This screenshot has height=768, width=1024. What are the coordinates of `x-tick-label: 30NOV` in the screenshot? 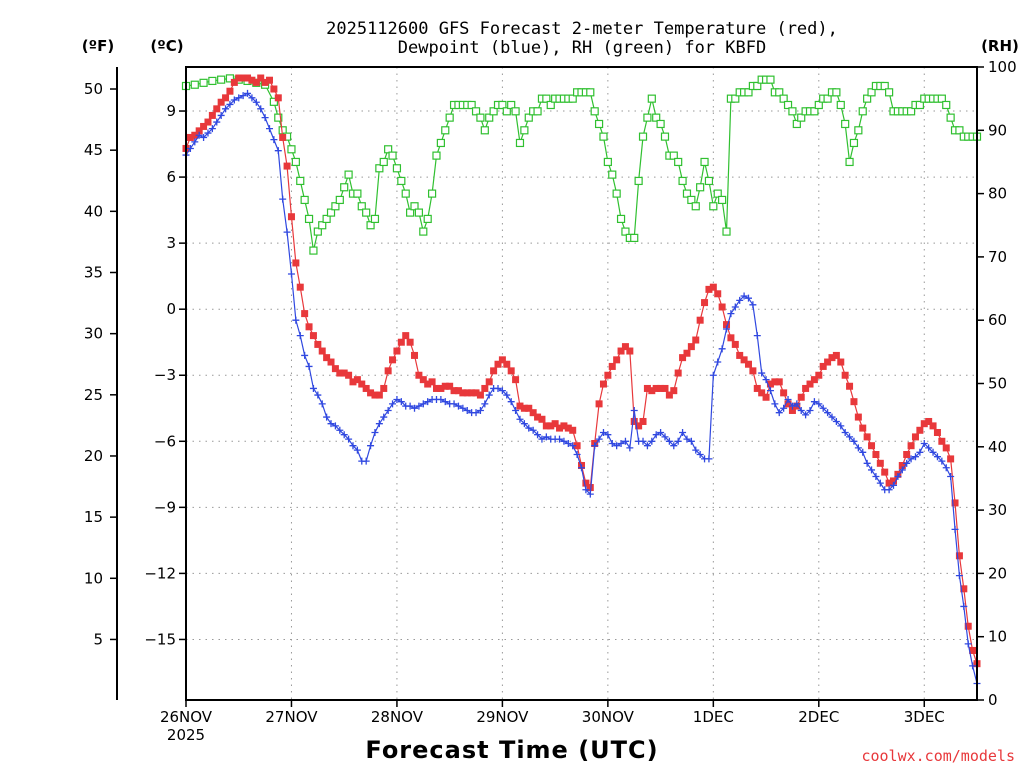 It's located at (608, 717).